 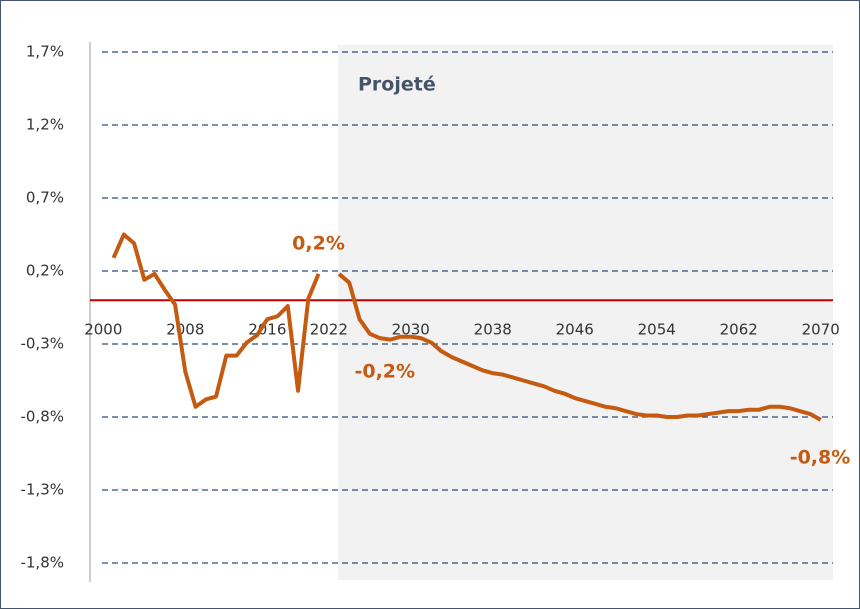 I want to click on value-label: -0,2%, so click(x=384, y=371).